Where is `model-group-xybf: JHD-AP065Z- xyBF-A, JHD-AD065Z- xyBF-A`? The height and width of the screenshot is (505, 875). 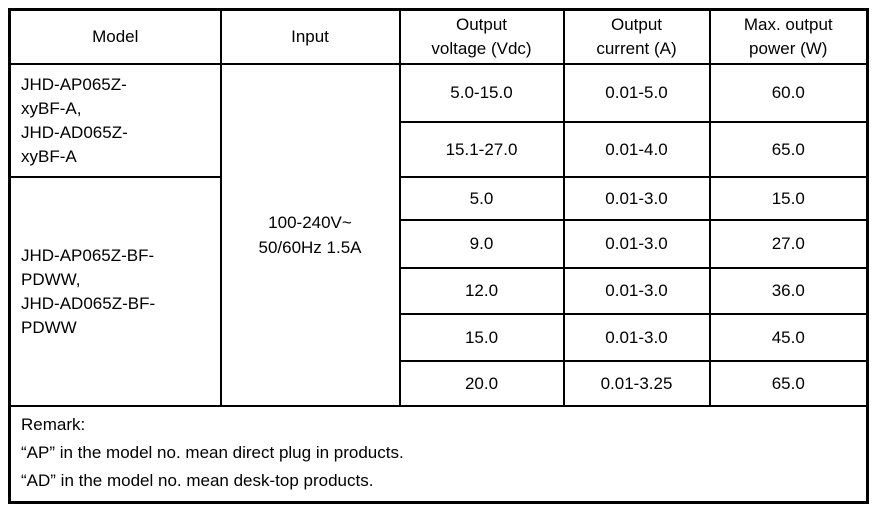
model-group-xybf: JHD-AP065Z- xyBF-A, JHD-AD065Z- xyBF-A is located at coordinates (115, 120).